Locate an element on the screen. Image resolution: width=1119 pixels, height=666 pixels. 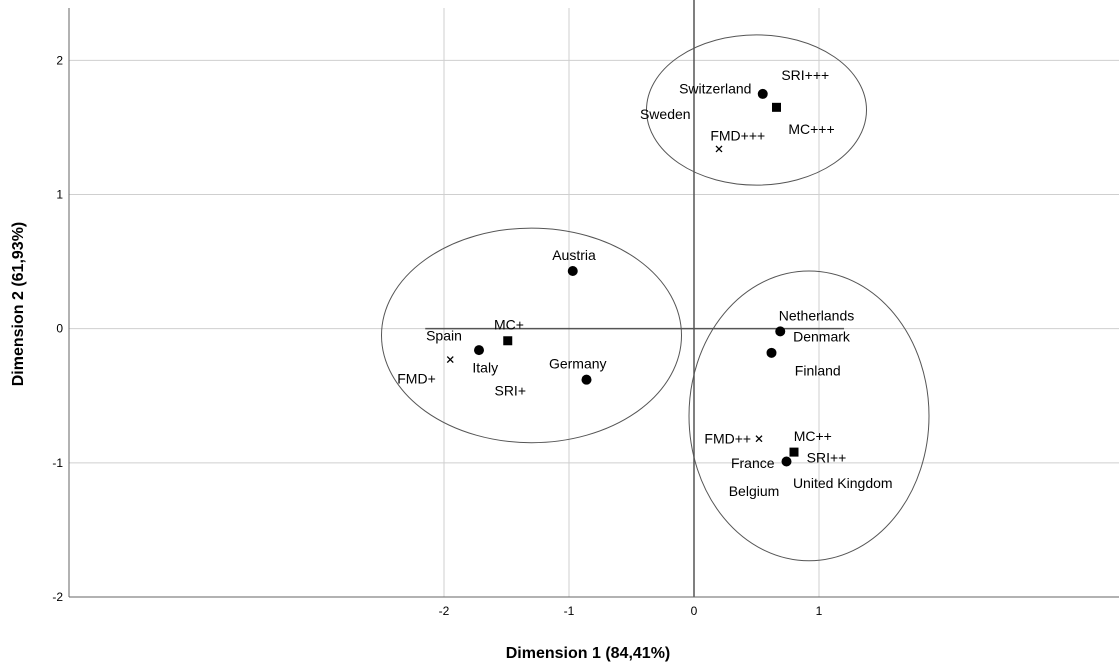
point-label: Netherlands is located at coordinates (817, 315).